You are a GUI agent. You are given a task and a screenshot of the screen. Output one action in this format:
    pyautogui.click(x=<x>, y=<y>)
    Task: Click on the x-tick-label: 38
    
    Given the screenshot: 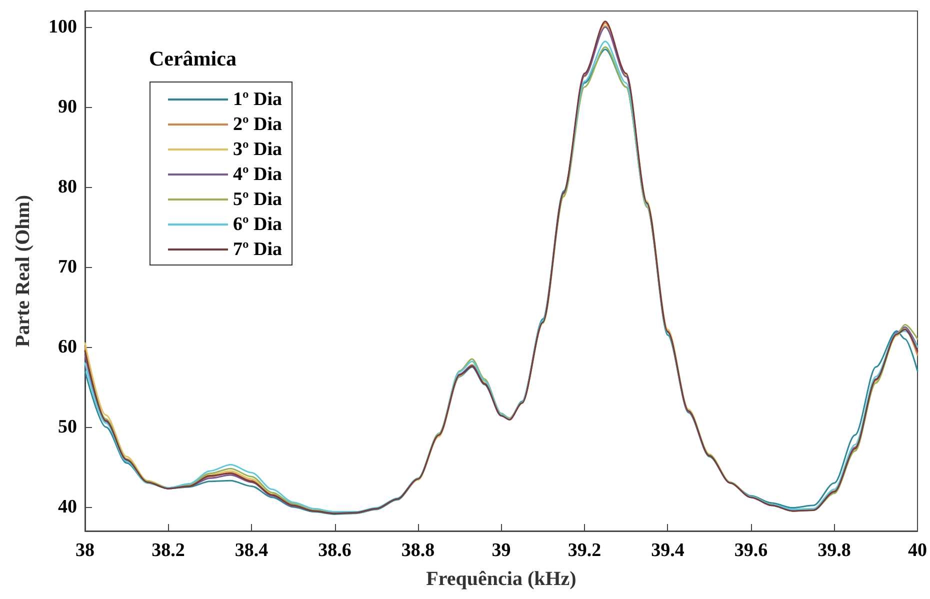 What is the action you would take?
    pyautogui.click(x=85, y=550)
    